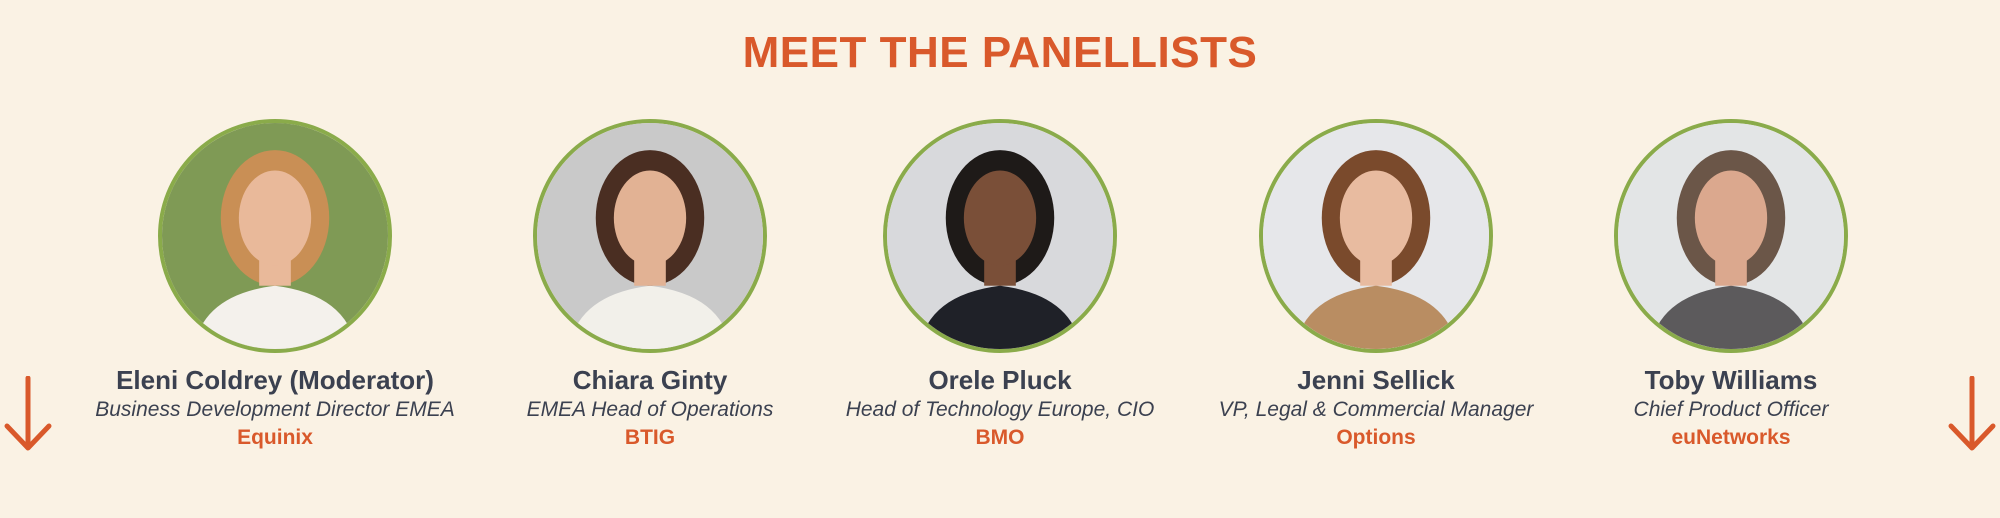 The image size is (2000, 518). What do you see at coordinates (1731, 437) in the screenshot?
I see `panellist-company: euNetworks` at bounding box center [1731, 437].